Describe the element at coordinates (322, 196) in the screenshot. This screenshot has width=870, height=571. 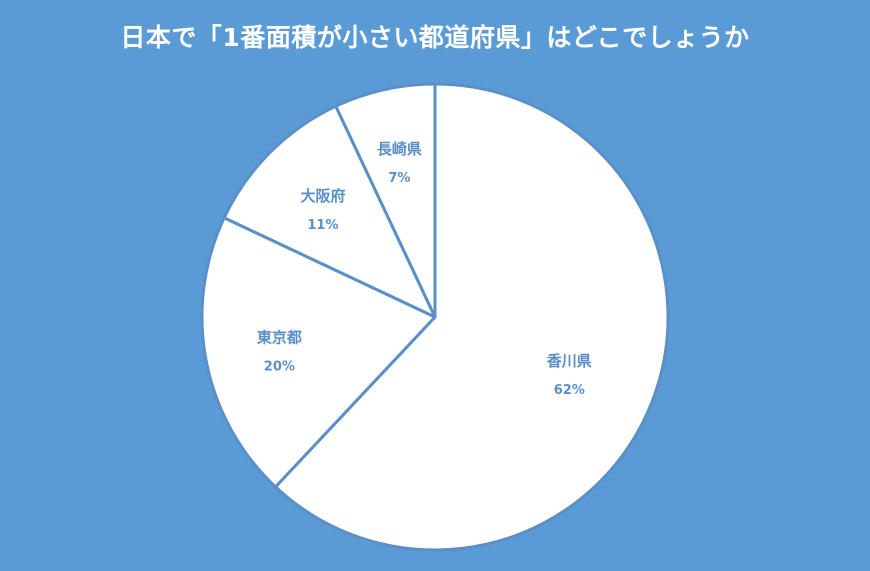
I see `slice-category-label: 大阪府` at that location.